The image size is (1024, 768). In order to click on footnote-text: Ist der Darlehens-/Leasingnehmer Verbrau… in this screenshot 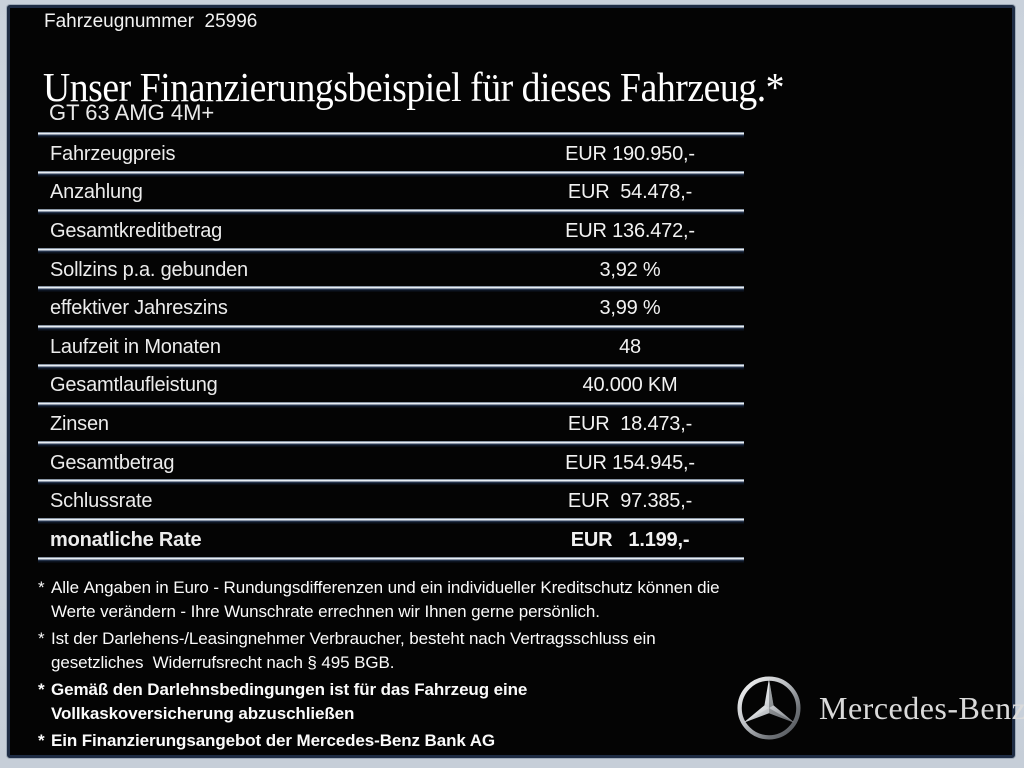, I will do `click(353, 650)`.